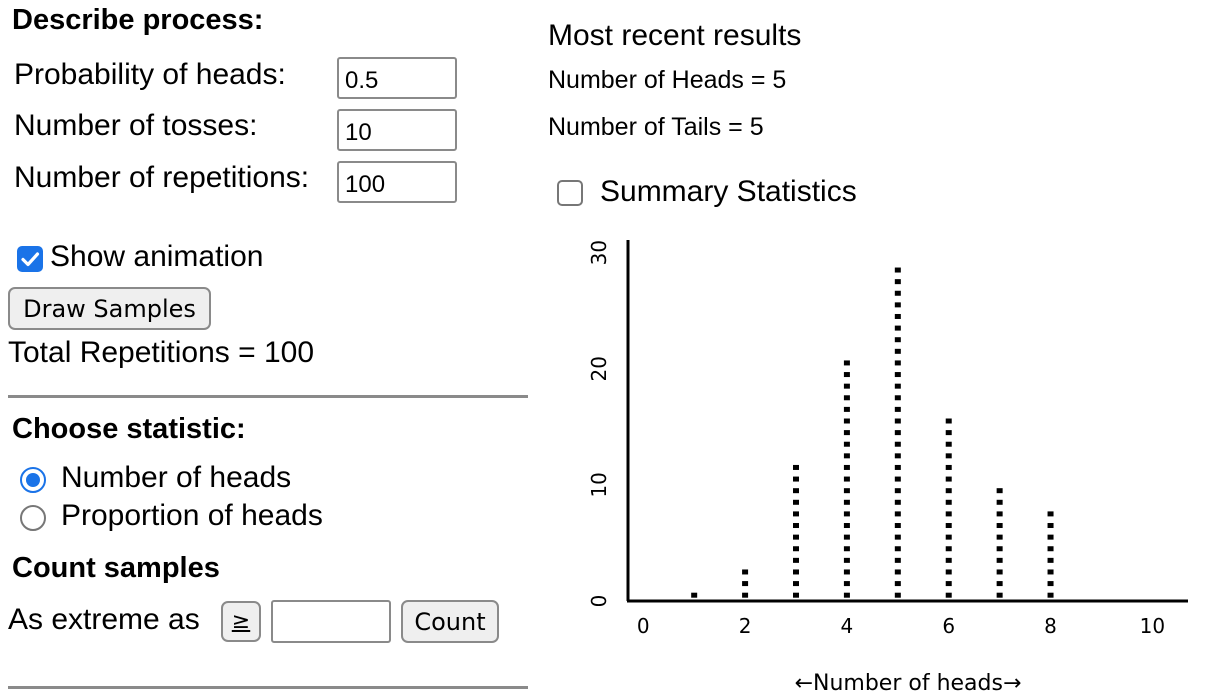 This screenshot has height=700, width=1206. I want to click on count-value-input, so click(331, 621).